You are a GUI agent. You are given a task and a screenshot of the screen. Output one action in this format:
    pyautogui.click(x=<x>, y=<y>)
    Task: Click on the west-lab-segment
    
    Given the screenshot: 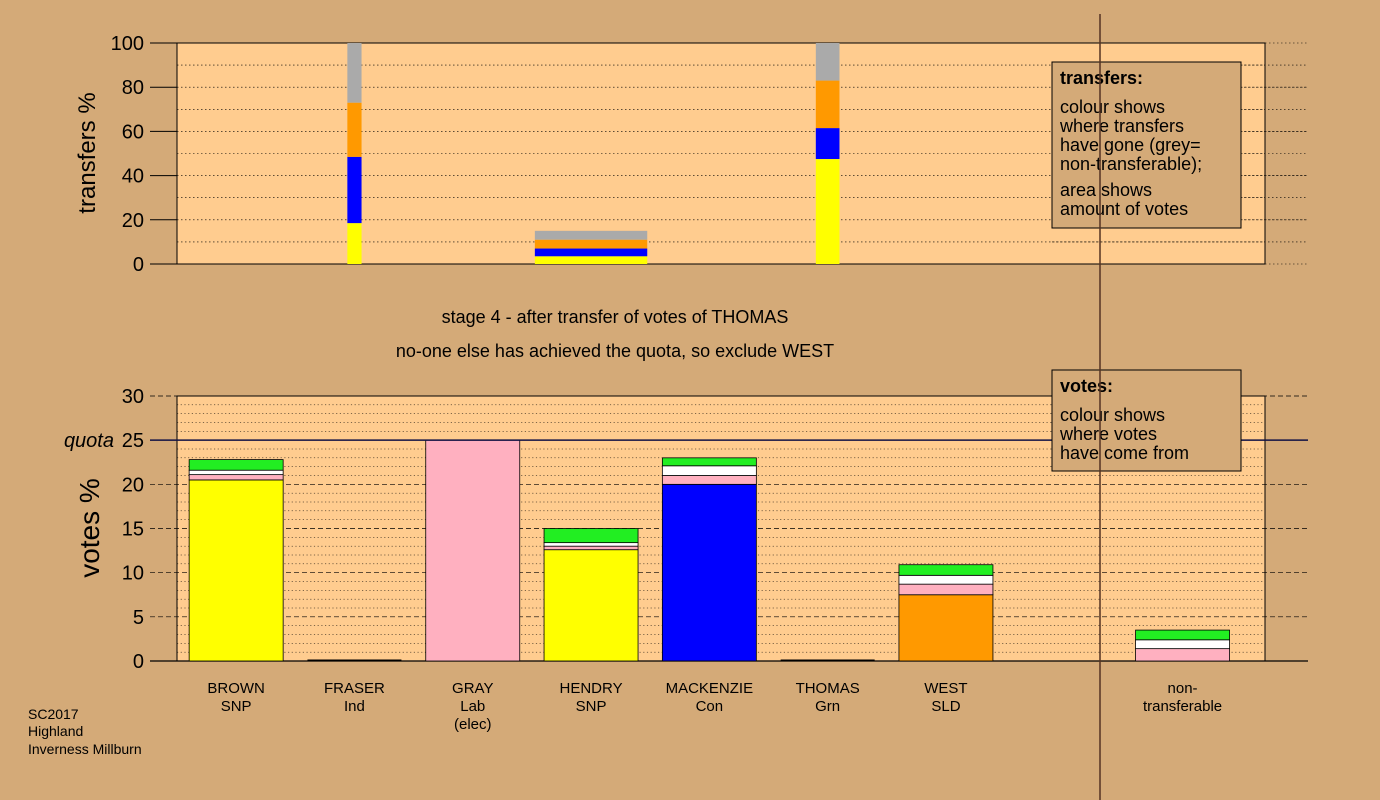 What is the action you would take?
    pyautogui.click(x=946, y=589)
    